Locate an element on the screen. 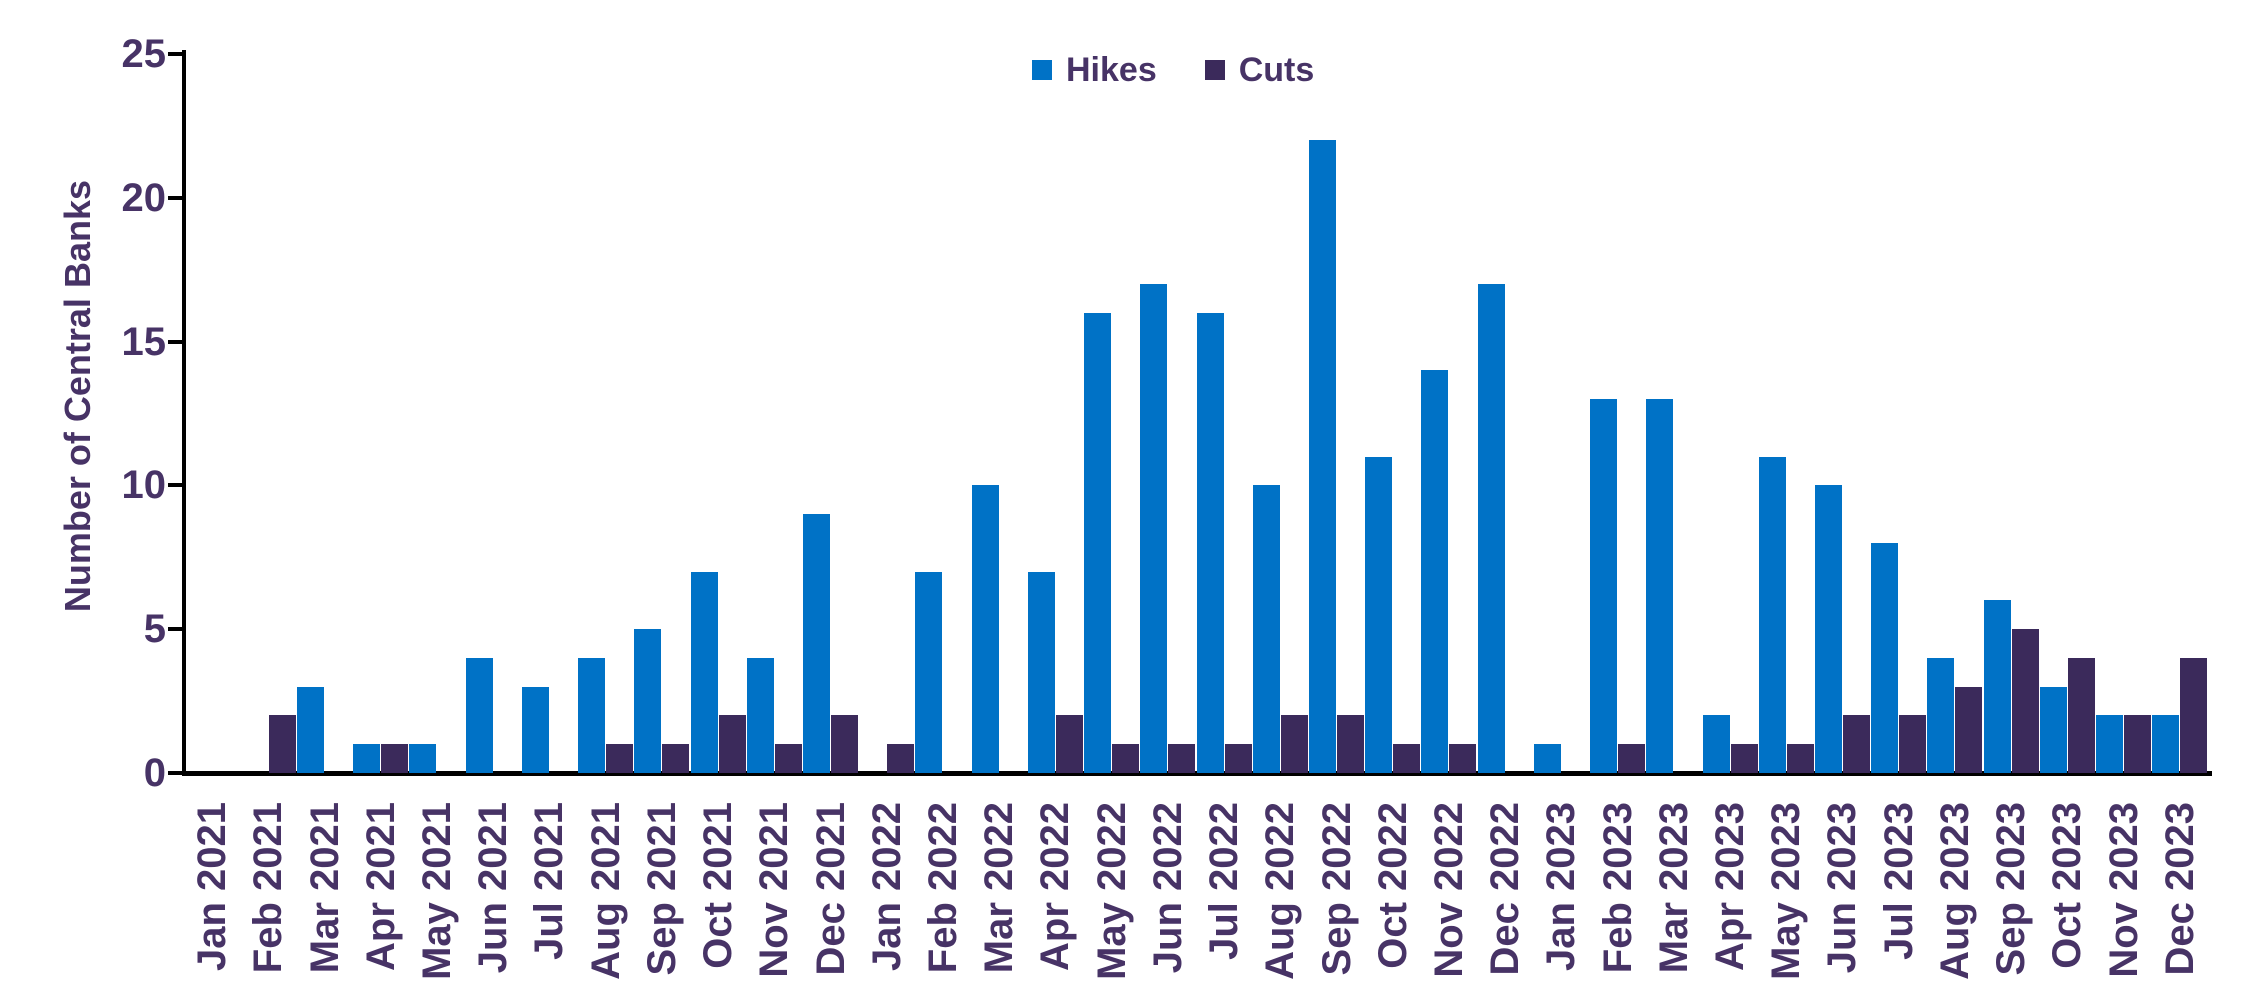 The image size is (2248, 990). x-tick-label: Dec 2023 is located at coordinates (2179, 889).